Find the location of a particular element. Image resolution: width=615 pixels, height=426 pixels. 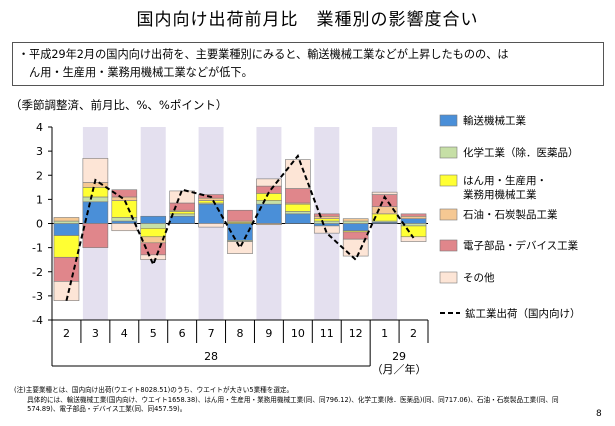

page-number: 8 is located at coordinates (599, 414).